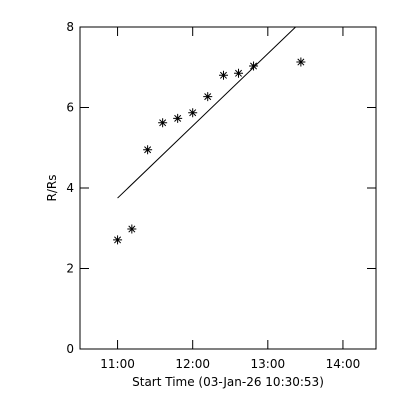 The height and width of the screenshot is (400, 400). Describe the element at coordinates (70, 269) in the screenshot. I see `y-tick-label: 2` at that location.